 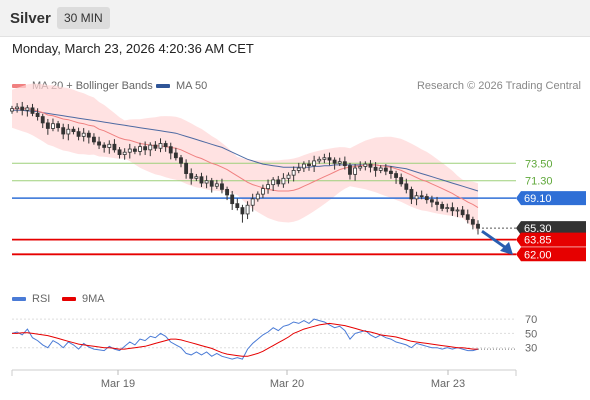 What do you see at coordinates (31, 299) in the screenshot?
I see `legend-rsi: RSI` at bounding box center [31, 299].